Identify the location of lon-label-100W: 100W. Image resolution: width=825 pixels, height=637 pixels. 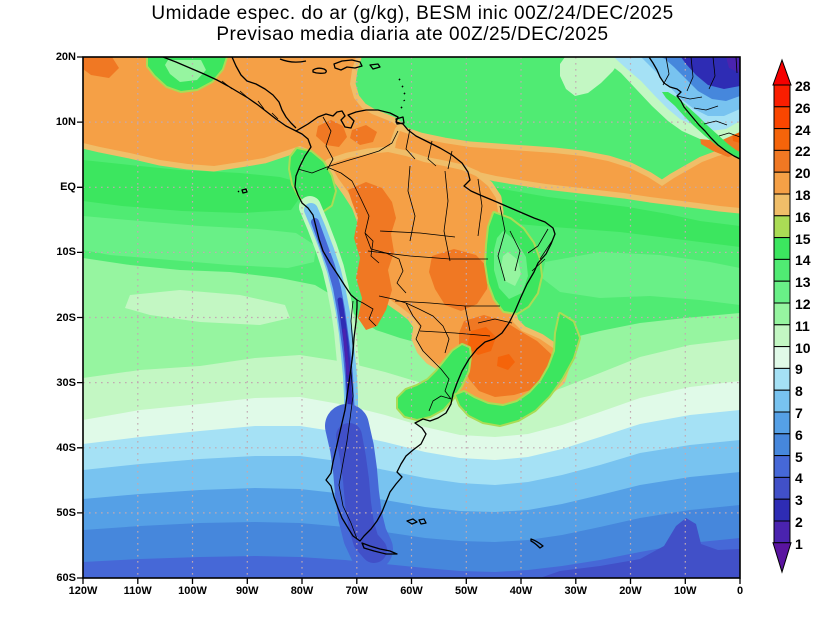
(192, 591).